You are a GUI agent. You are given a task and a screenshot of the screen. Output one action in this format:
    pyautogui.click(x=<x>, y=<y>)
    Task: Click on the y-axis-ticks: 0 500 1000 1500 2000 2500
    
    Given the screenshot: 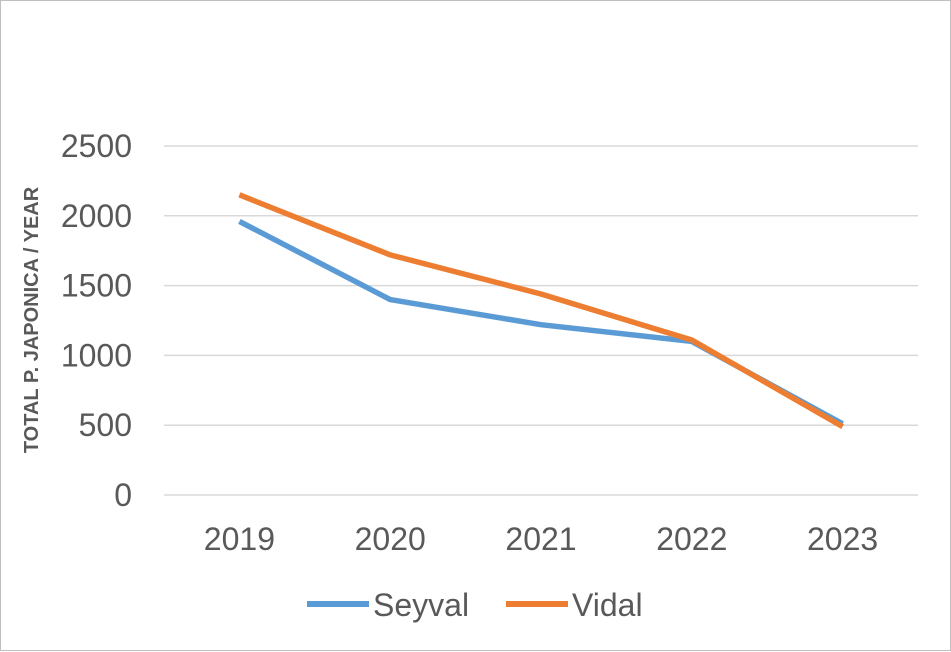 What is the action you would take?
    pyautogui.click(x=96, y=320)
    